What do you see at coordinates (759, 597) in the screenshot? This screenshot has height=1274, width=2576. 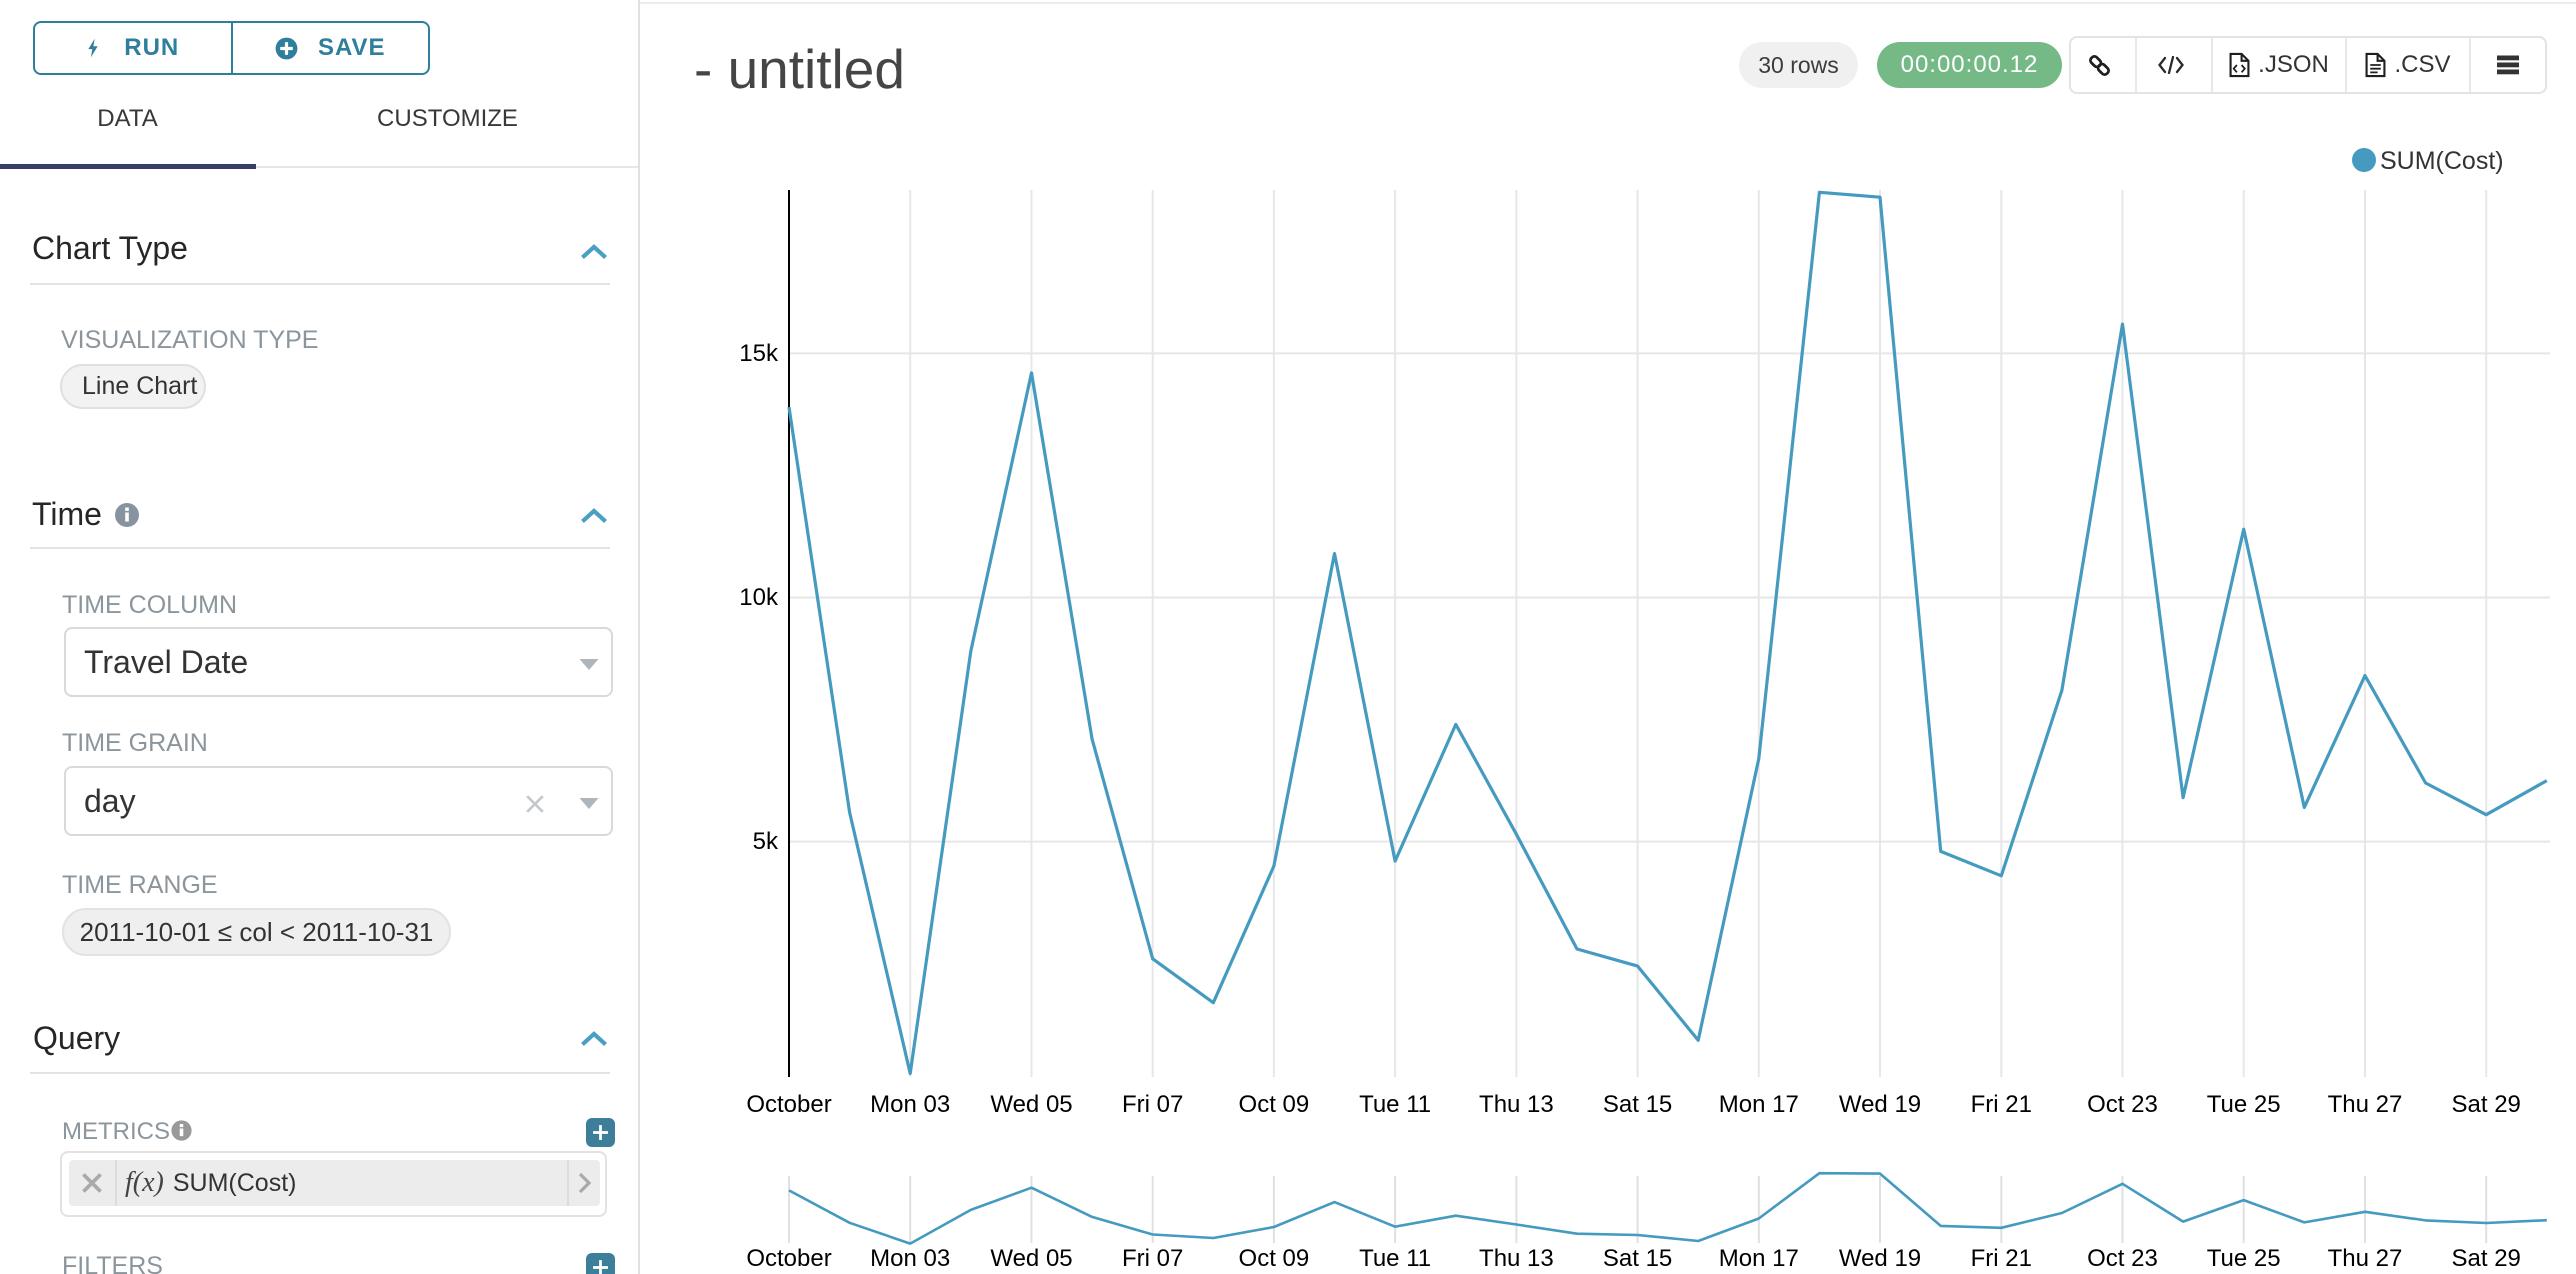 I see `svg-text: 10k` at bounding box center [759, 597].